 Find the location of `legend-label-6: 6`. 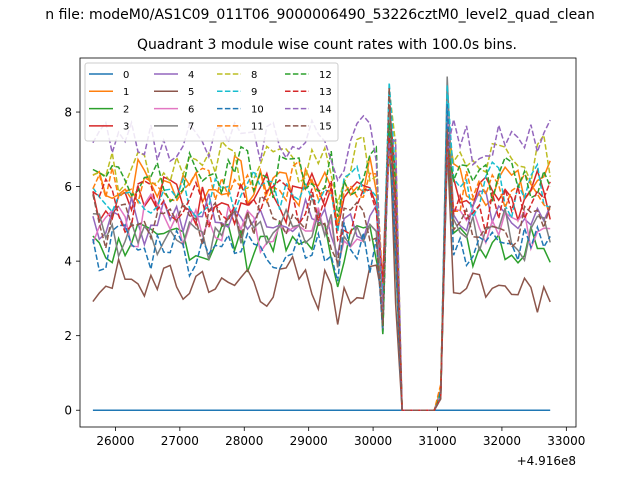

legend-label-6: 6 is located at coordinates (191, 109).